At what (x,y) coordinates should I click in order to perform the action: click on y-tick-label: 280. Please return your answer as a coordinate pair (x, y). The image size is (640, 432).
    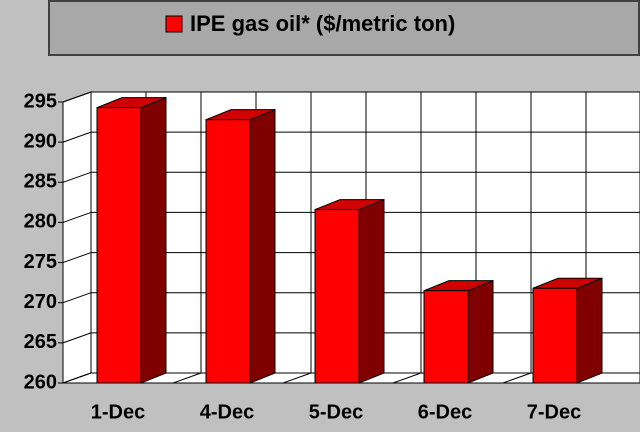
    Looking at the image, I should click on (40, 222).